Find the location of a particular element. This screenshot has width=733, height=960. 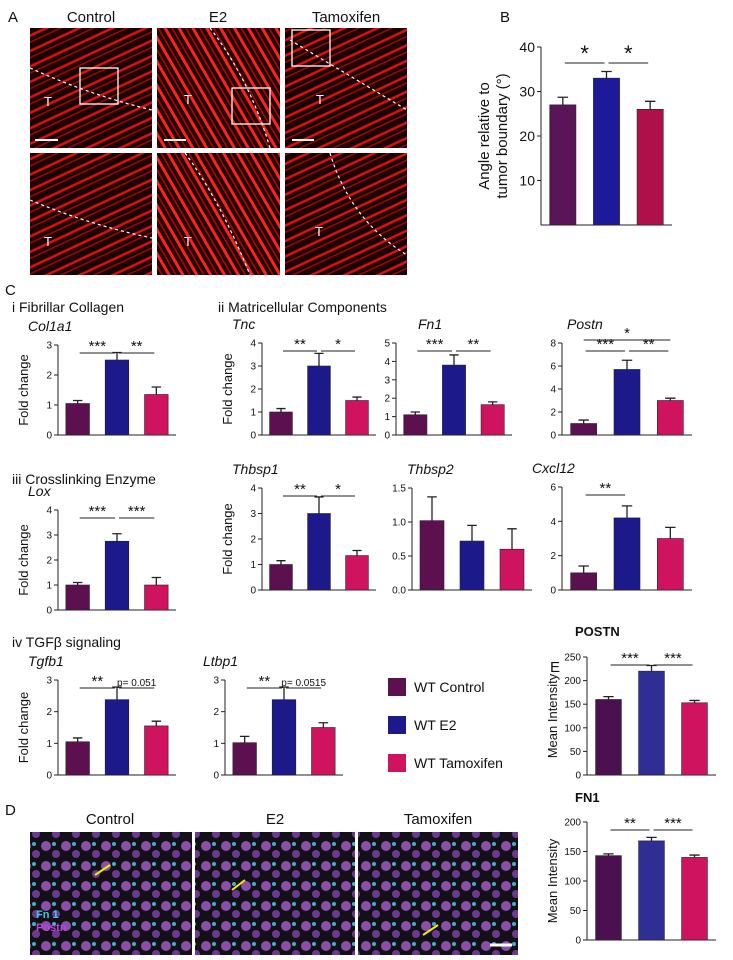

legend-label: WT E2 is located at coordinates (435, 725).